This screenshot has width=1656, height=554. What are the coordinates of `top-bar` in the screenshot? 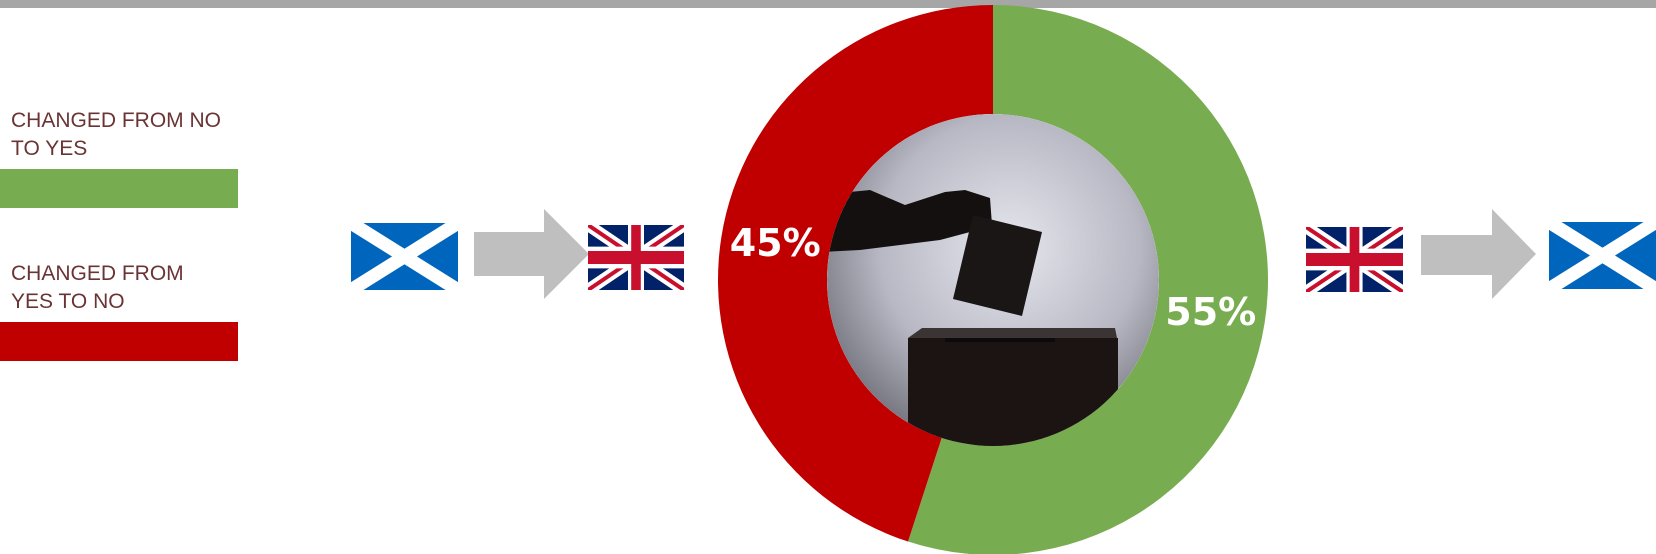 It's located at (828, 4).